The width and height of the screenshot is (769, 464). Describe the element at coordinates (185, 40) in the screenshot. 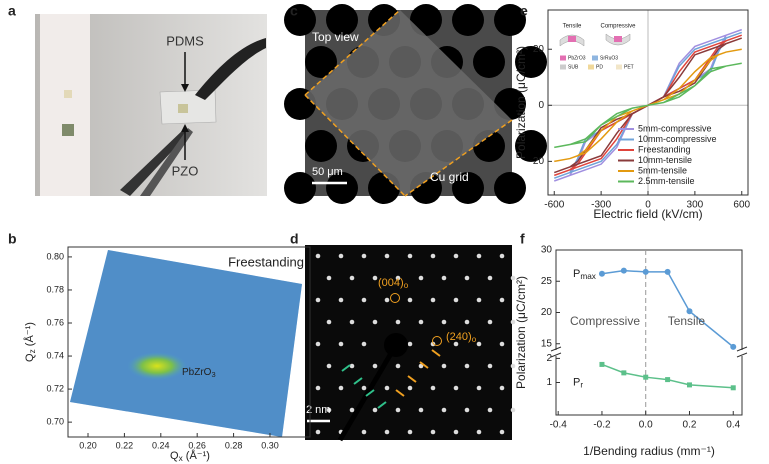

I see `photo-label: PDMS` at that location.